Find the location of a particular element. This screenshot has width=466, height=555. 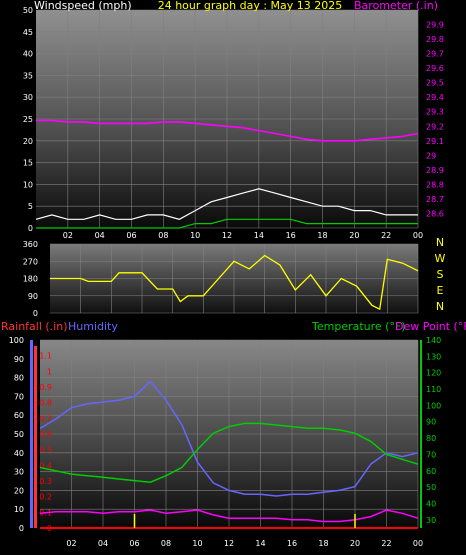

y-tick-barometer: 29.3 is located at coordinates (435, 112).